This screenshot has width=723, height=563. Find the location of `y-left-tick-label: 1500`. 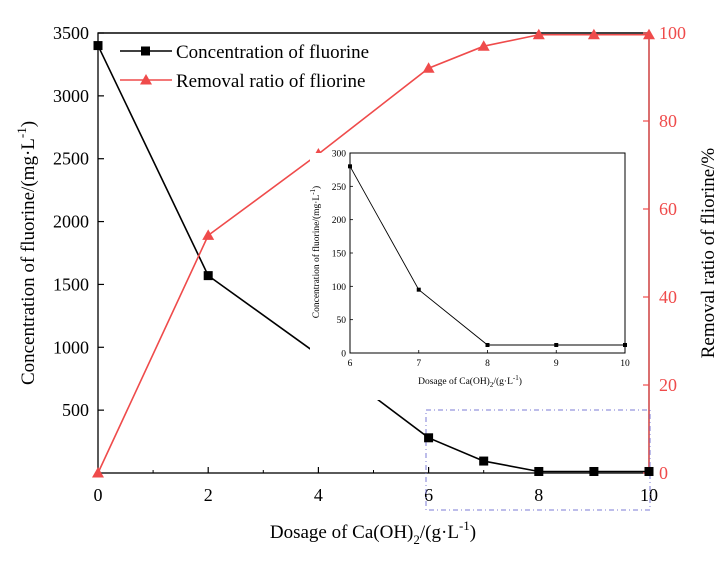

y-left-tick-label: 1500 is located at coordinates (71, 284).